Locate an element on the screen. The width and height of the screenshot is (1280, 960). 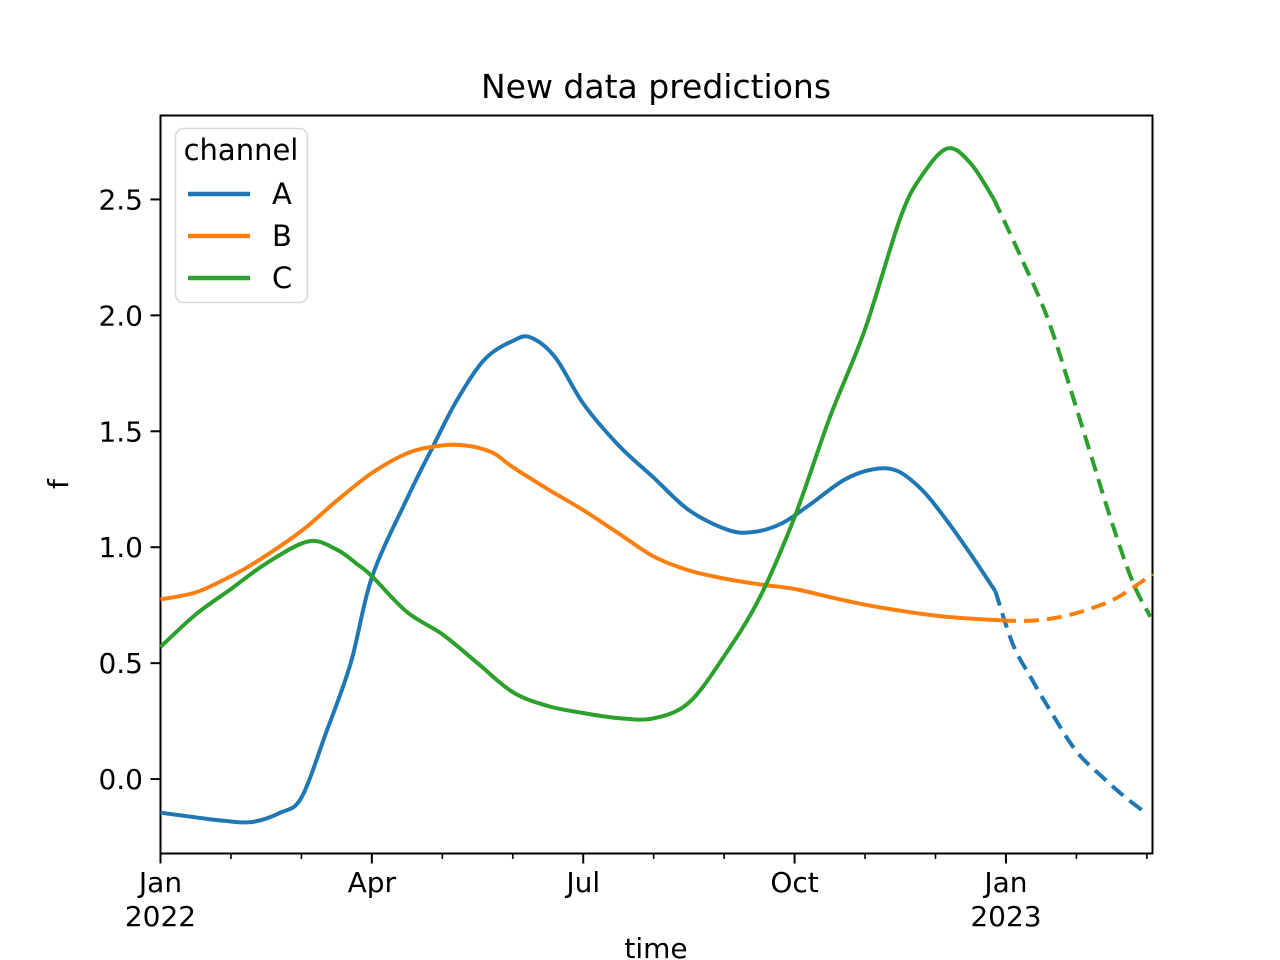
x-tick-label: Oct is located at coordinates (794, 882).